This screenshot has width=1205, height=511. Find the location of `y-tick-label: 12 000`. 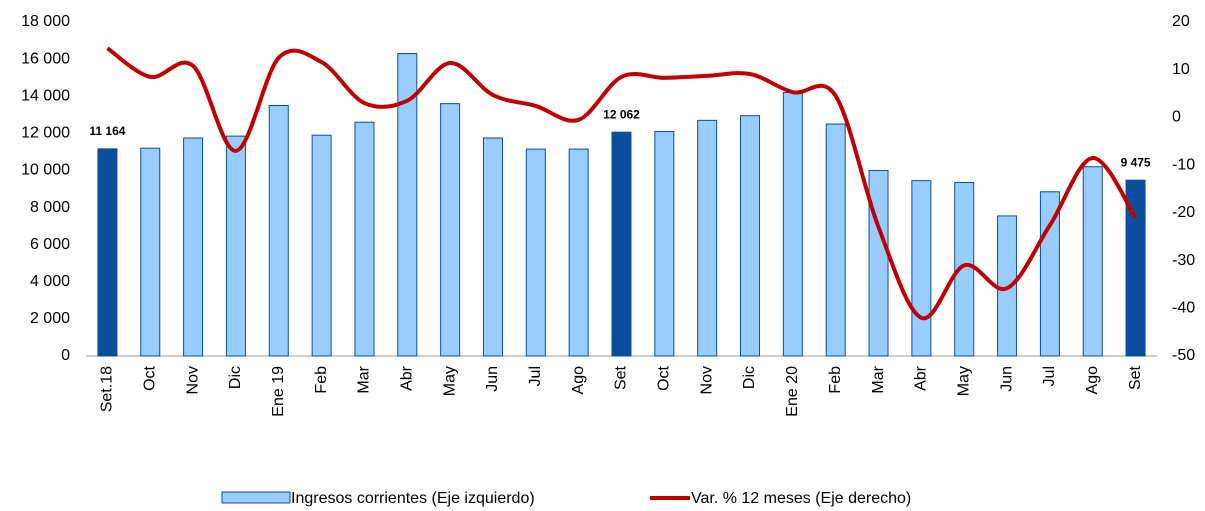

y-tick-label: 12 000 is located at coordinates (45, 133).